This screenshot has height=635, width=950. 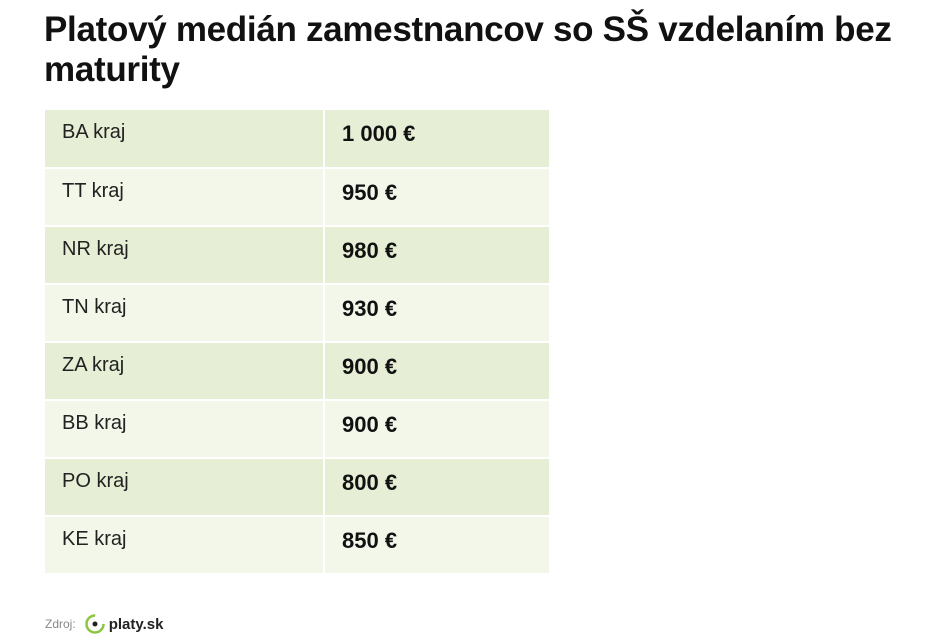 I want to click on region-cell: PO kraj, so click(x=185, y=487).